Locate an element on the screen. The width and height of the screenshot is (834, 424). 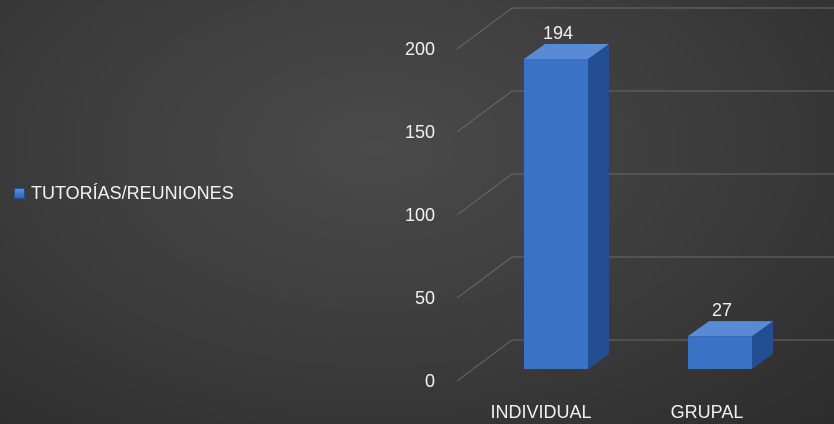
bar-individual is located at coordinates (566, 206).